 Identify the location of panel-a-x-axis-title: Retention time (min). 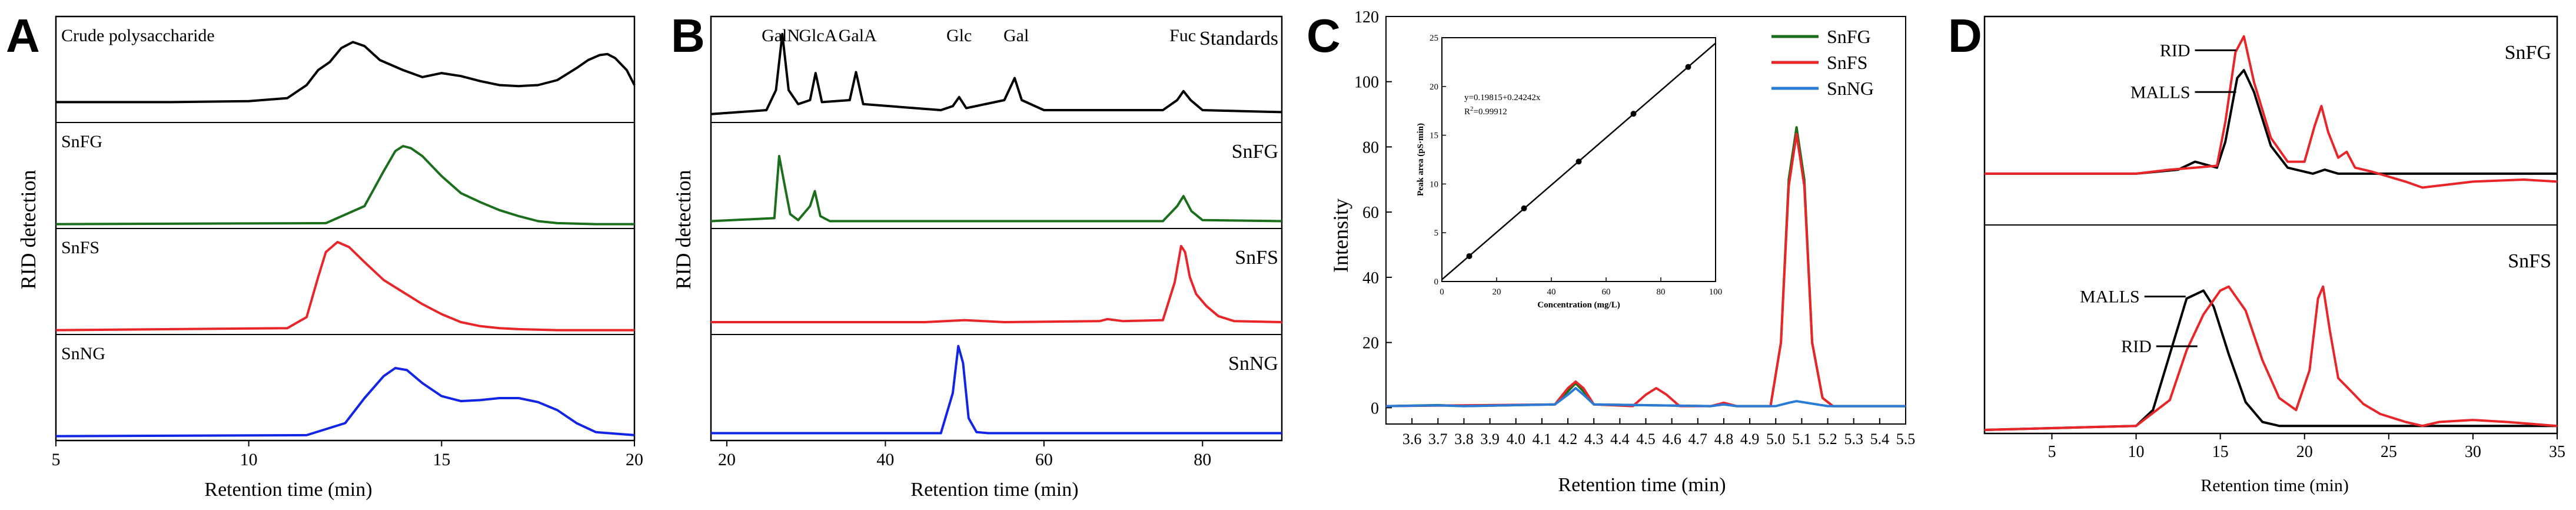
(288, 490).